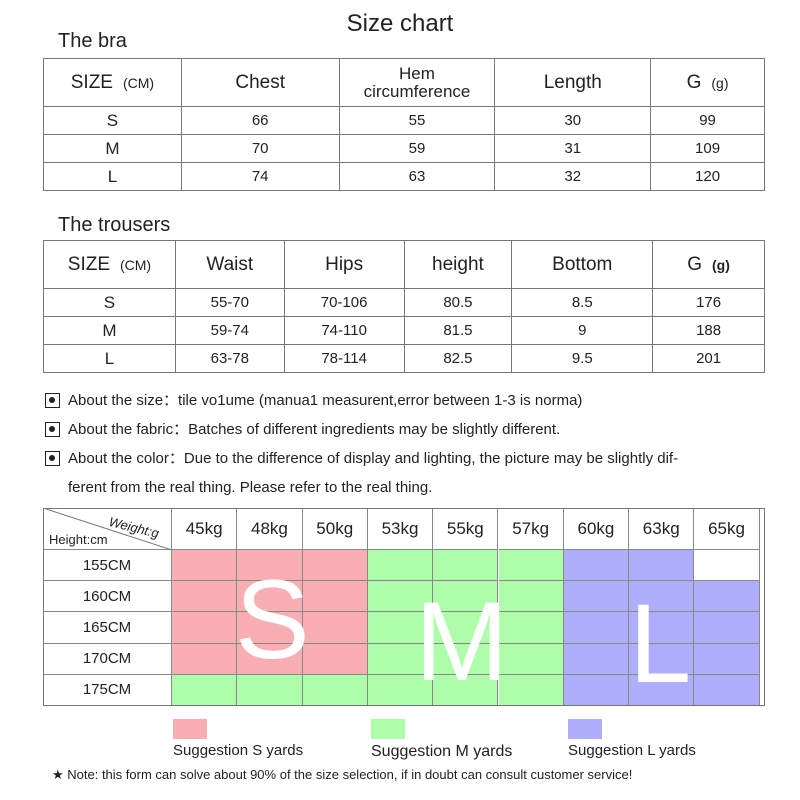  I want to click on height-row-label: 155CM, so click(107, 566).